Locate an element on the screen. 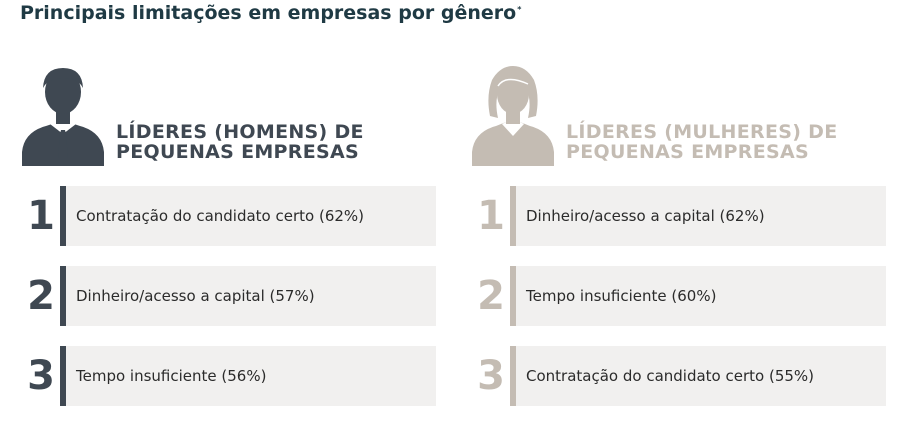  man-icon is located at coordinates (63, 117).